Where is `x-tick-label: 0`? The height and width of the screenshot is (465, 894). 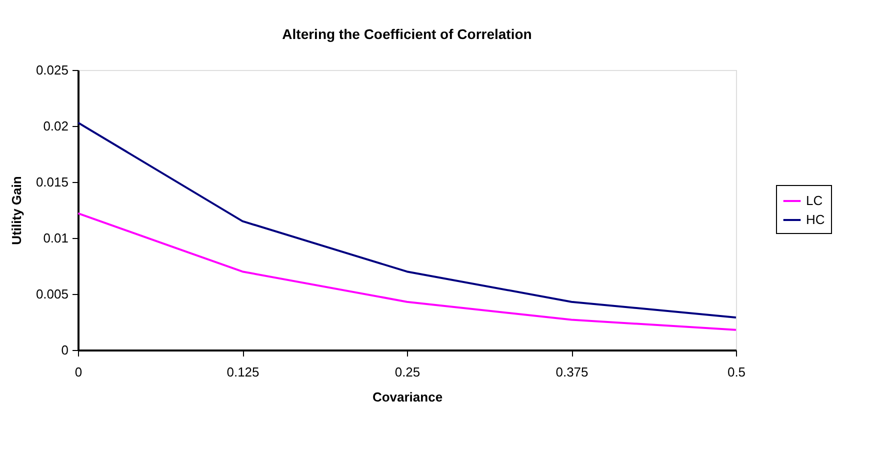 x-tick-label: 0 is located at coordinates (78, 372).